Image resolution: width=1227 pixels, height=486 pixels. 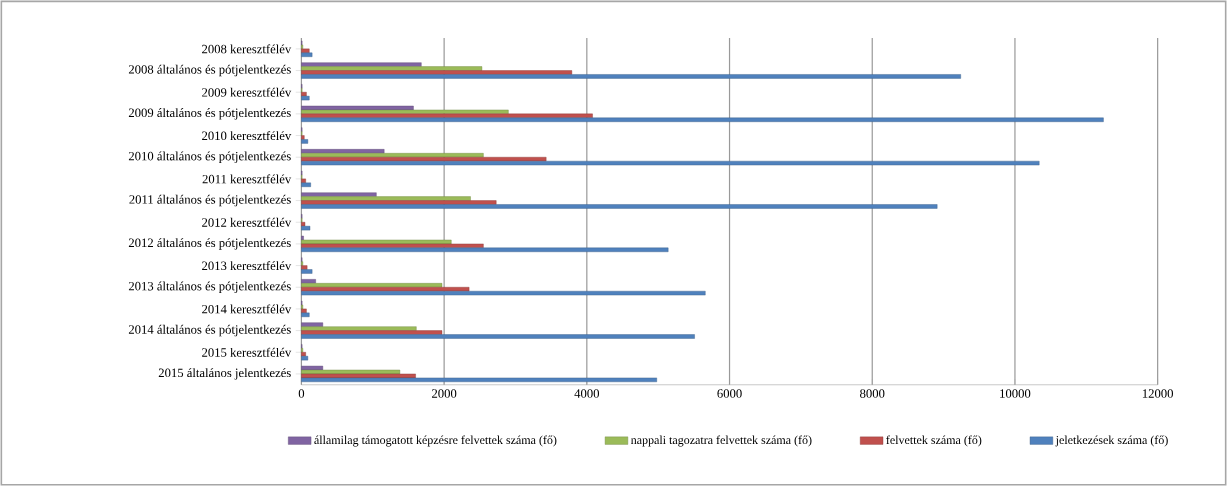 I want to click on y-tick-label: 2011 keresztfélév, so click(x=247, y=179).